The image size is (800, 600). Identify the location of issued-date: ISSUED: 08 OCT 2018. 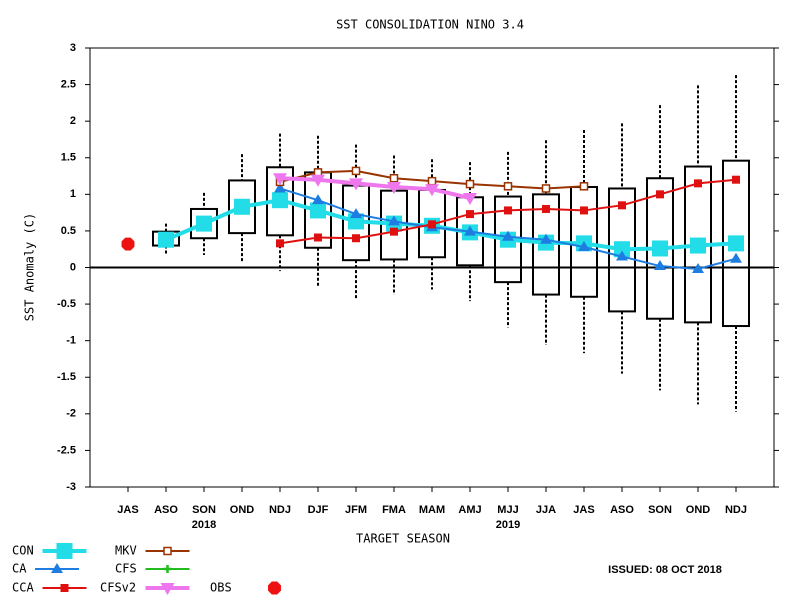
(665, 570).